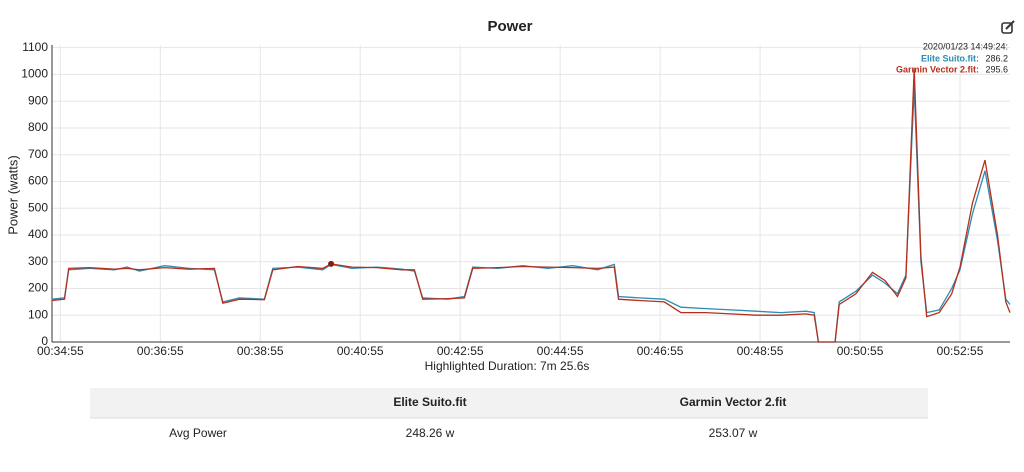 The height and width of the screenshot is (472, 1024). I want to click on x-tick-label: 00:42:55, so click(460, 351).